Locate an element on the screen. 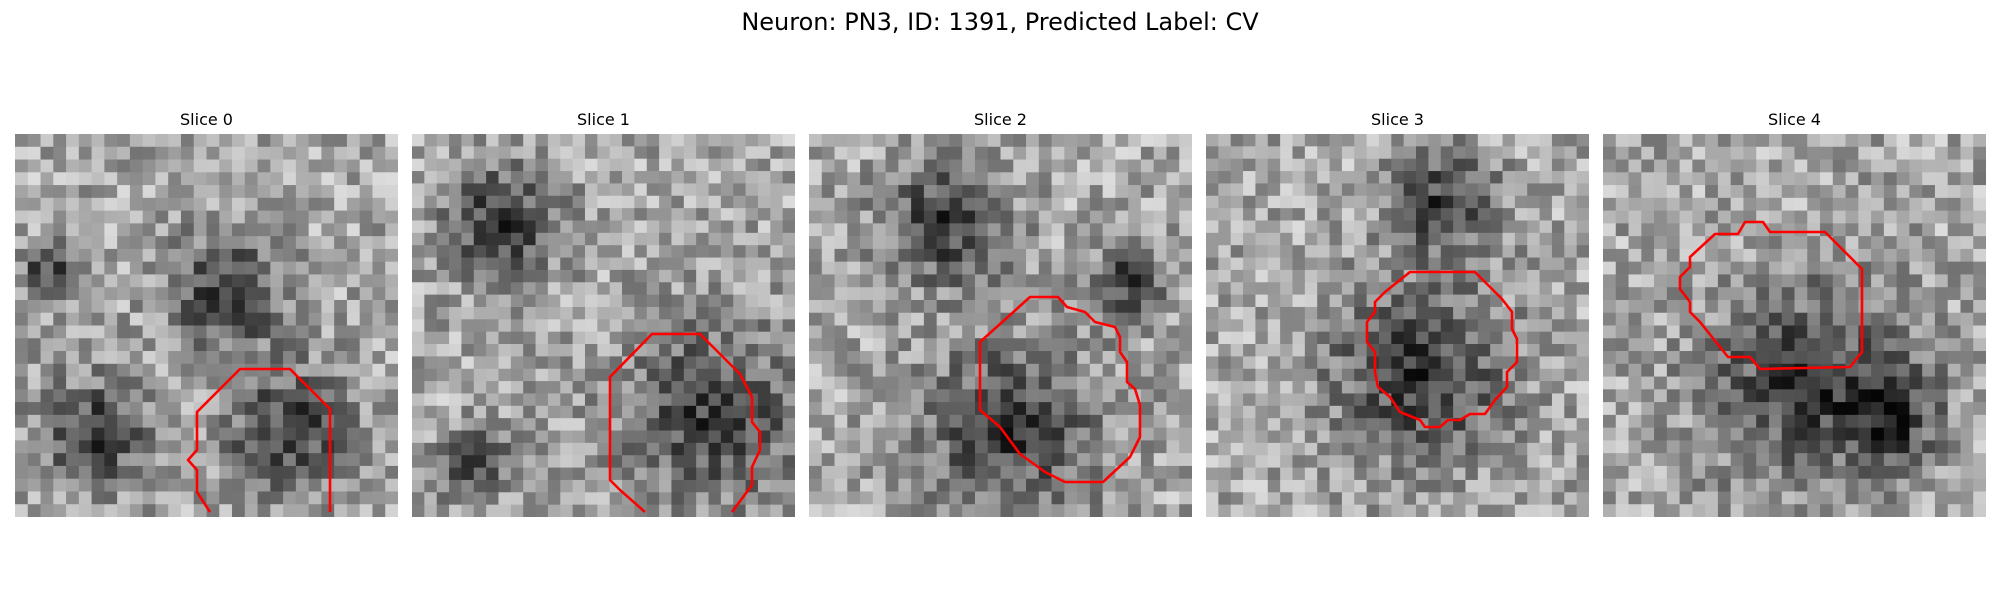  slice-panel-1: Slice 1 is located at coordinates (603, 312).